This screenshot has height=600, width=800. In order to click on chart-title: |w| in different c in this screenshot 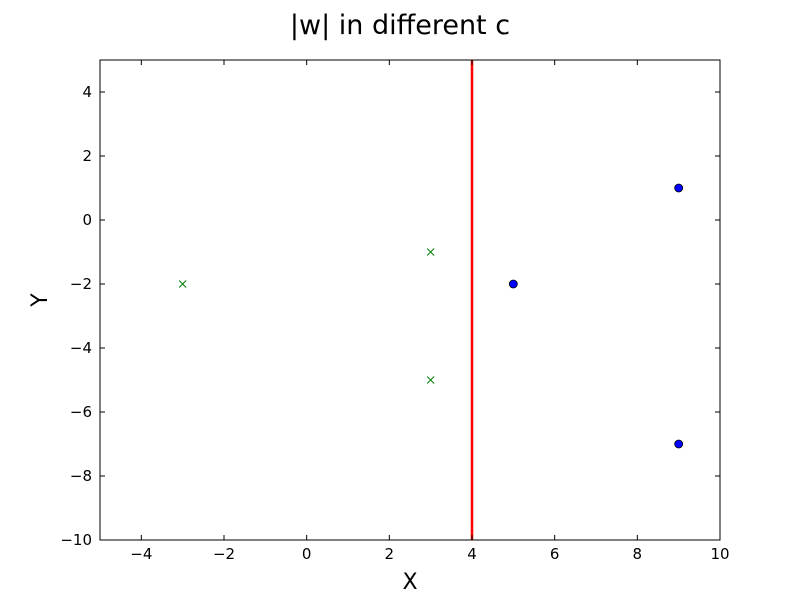, I will do `click(400, 25)`.